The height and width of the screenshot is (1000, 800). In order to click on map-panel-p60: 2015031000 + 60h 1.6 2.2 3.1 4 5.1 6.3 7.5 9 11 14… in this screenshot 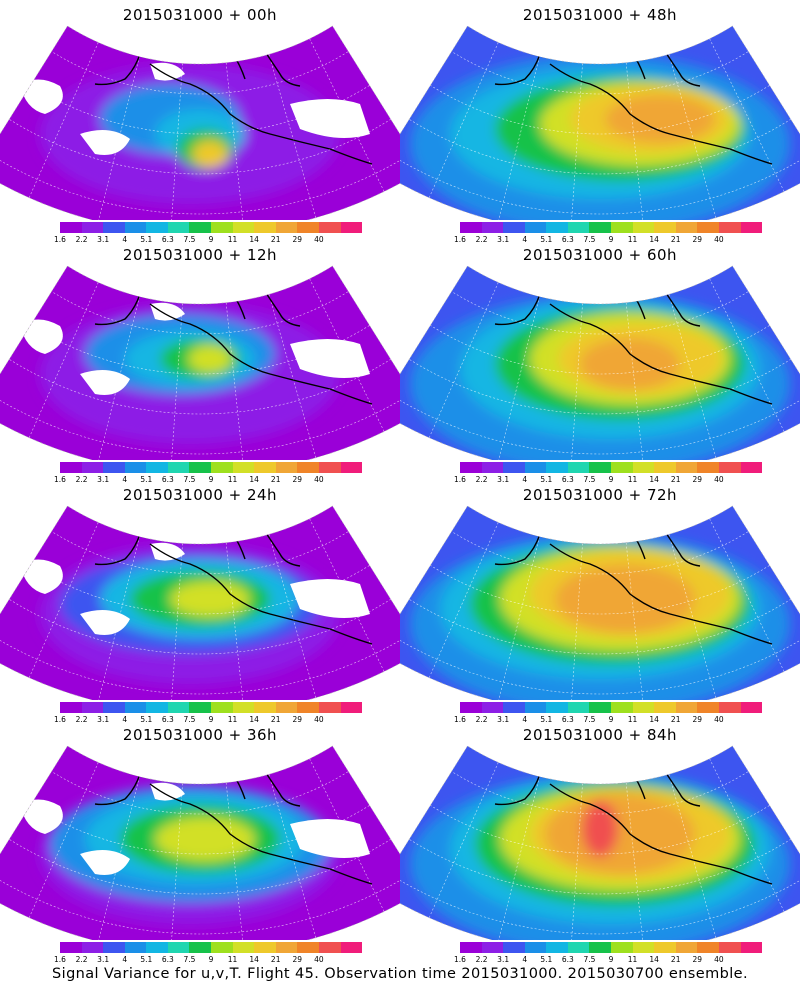, I will do `click(600, 365)`.